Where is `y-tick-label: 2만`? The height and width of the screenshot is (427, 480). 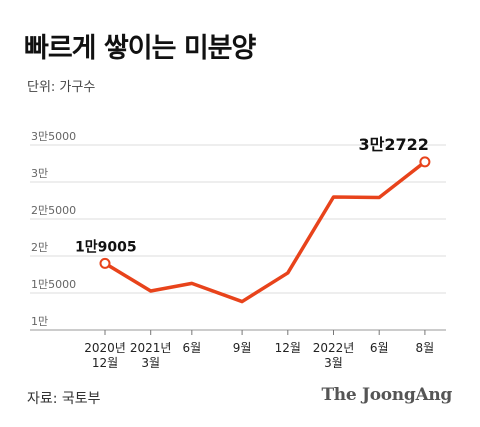
y-tick-label: 2만 is located at coordinates (39, 247).